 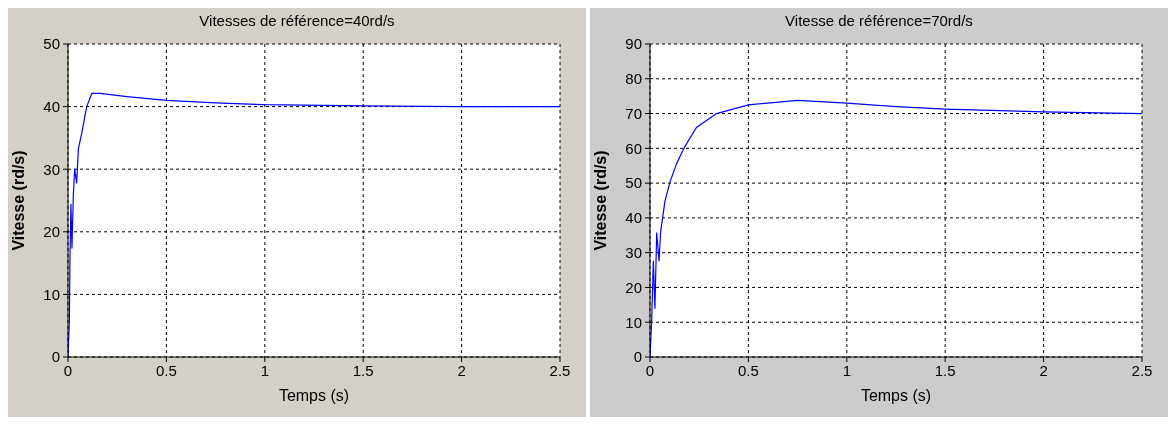 What do you see at coordinates (633, 79) in the screenshot?
I see `y-tick-label: 80` at bounding box center [633, 79].